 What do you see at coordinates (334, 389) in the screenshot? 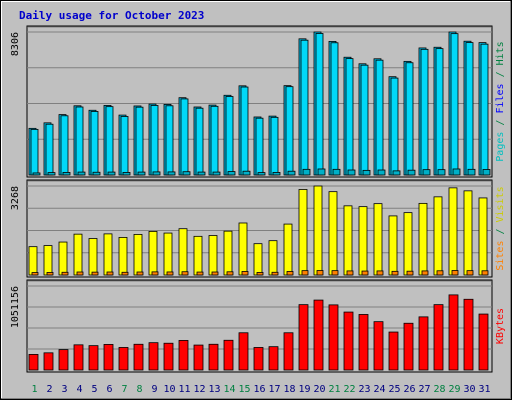
I see `x-tick-label: 21` at bounding box center [334, 389].